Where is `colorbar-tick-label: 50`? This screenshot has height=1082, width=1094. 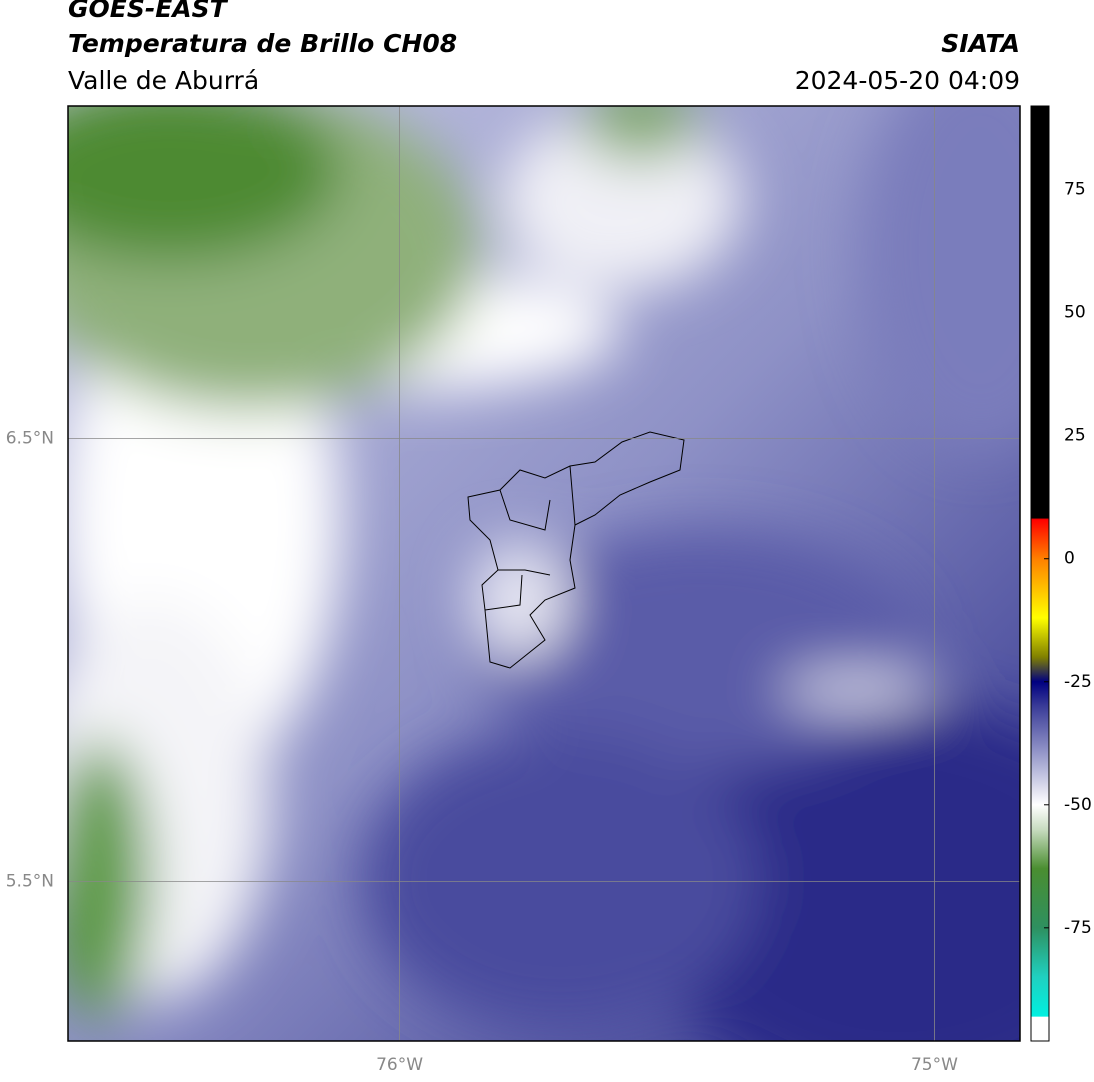
colorbar-tick-label: 50 is located at coordinates (1075, 313).